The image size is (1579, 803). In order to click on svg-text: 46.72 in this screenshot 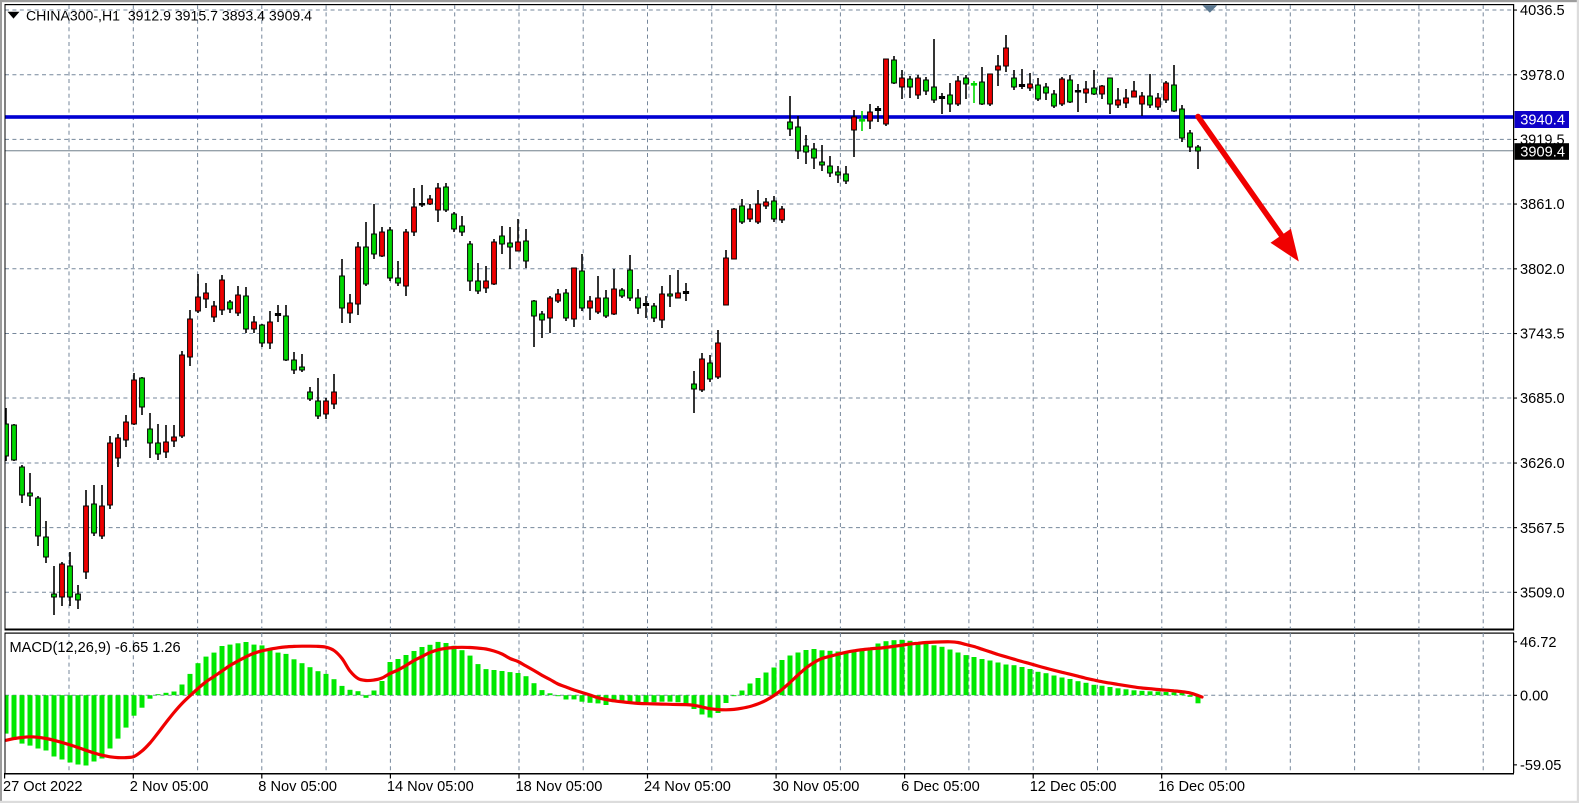, I will do `click(1538, 643)`.